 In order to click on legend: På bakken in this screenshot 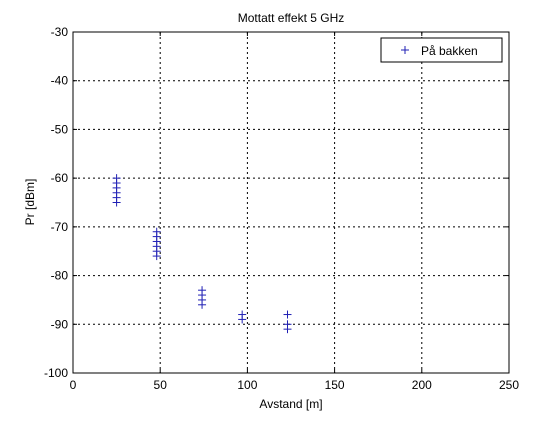, I will do `click(441, 50)`.